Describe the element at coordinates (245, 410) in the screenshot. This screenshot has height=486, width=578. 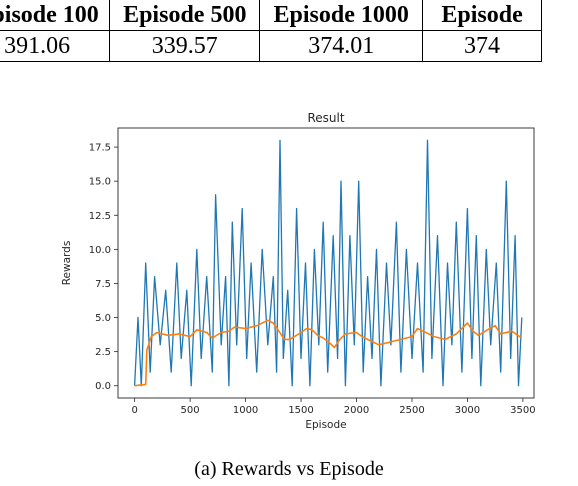
I see `x-tick-label: 1000` at that location.